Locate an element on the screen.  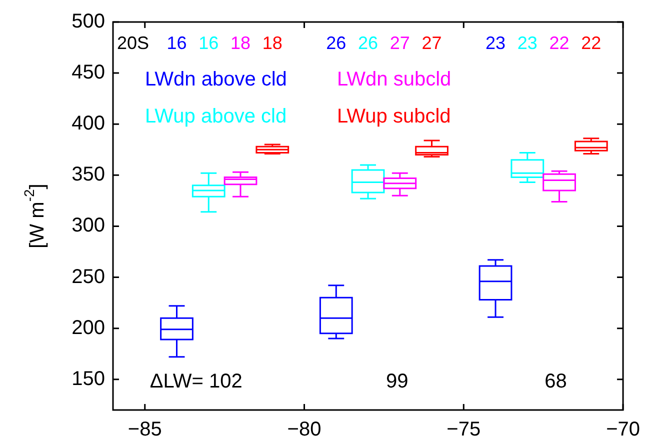
y-tick-label: 350 is located at coordinates (88, 175).